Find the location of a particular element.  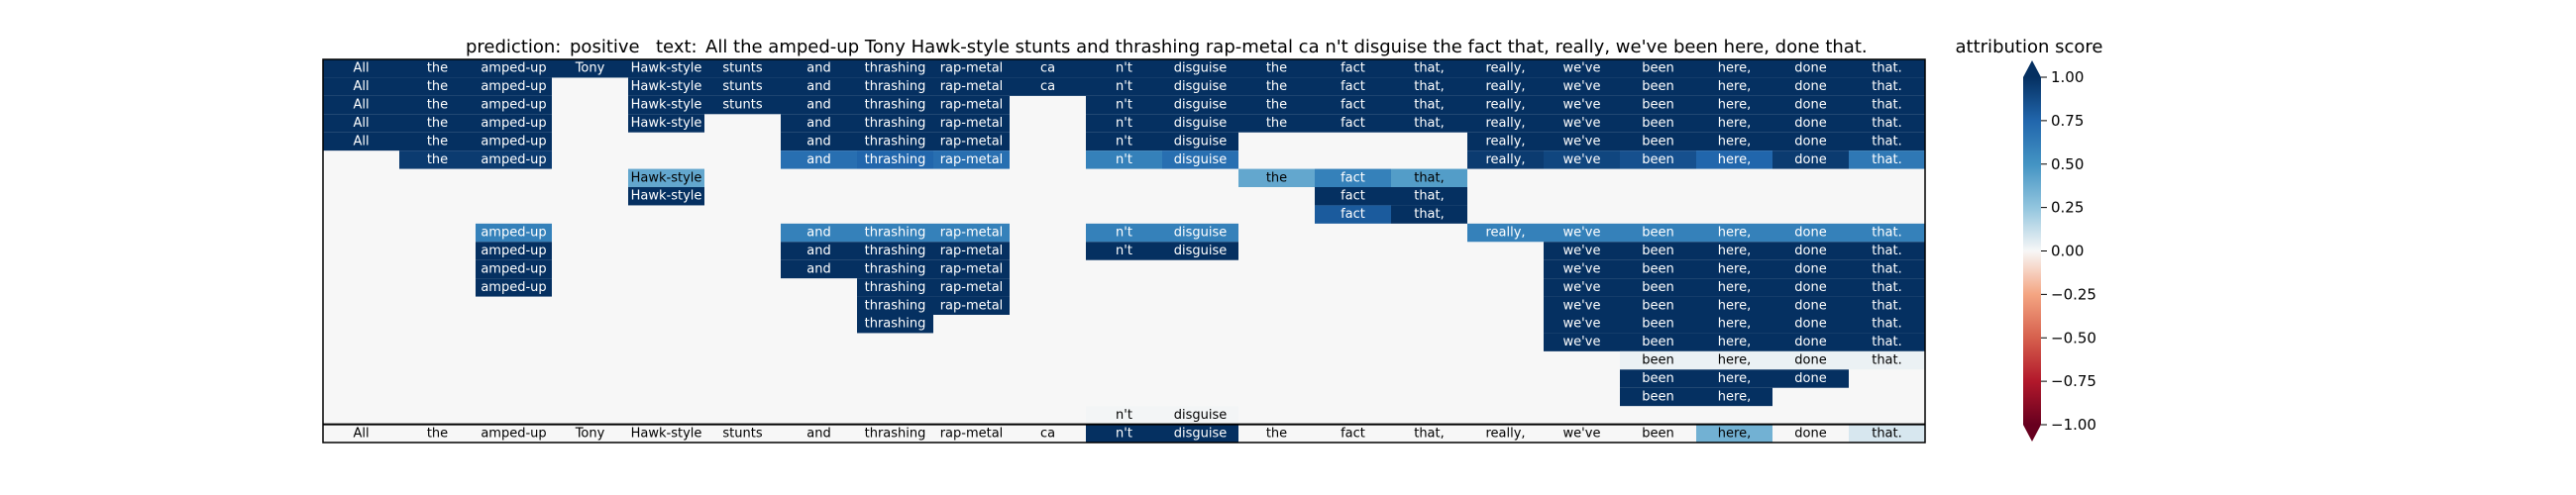

colorbar-tick-label: 0.25 is located at coordinates (2068, 208).